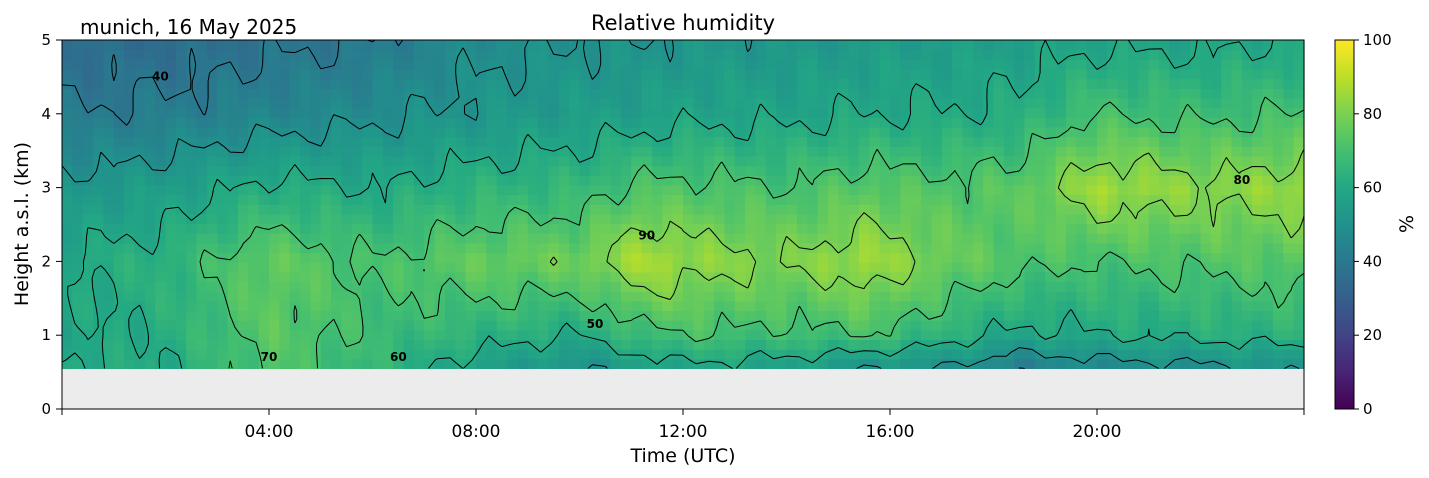  What do you see at coordinates (1344, 224) in the screenshot?
I see `colorbar-gradient` at bounding box center [1344, 224].